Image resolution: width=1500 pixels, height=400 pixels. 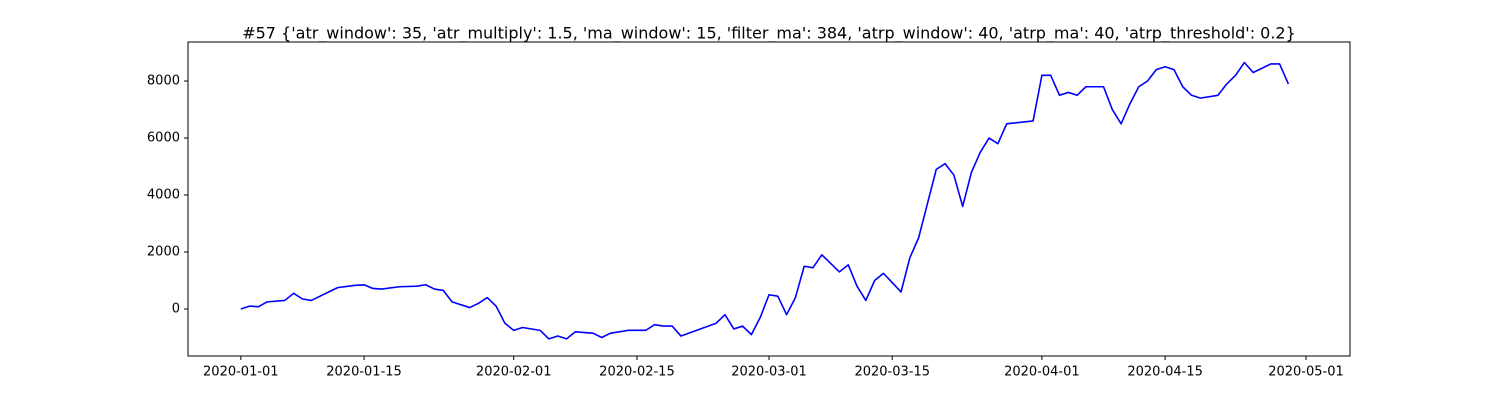 I want to click on x-tick-label: 2020-04-01, so click(x=1042, y=372).